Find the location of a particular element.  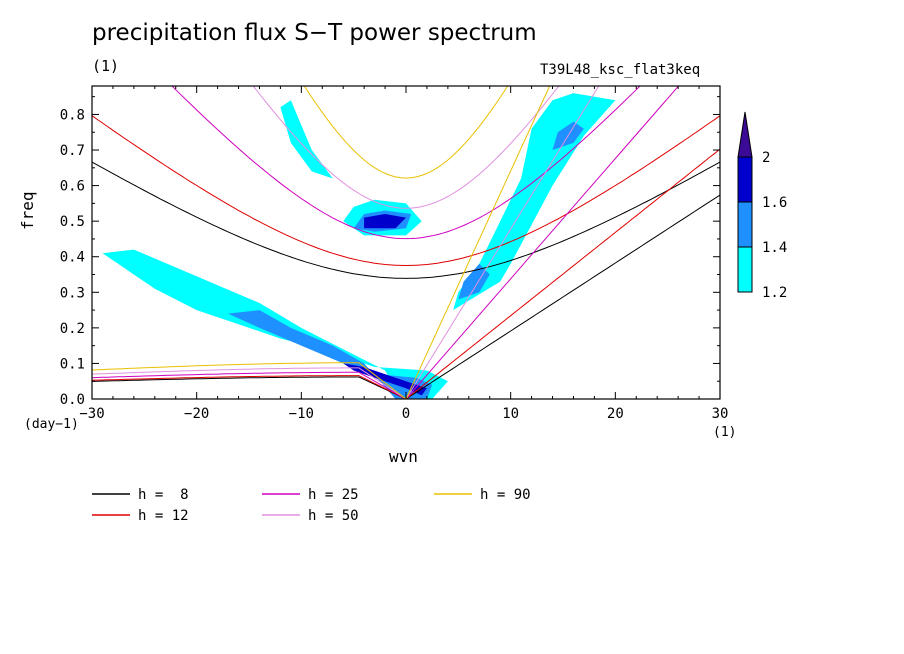

y-tick-label: 0.0 is located at coordinates (72, 400).